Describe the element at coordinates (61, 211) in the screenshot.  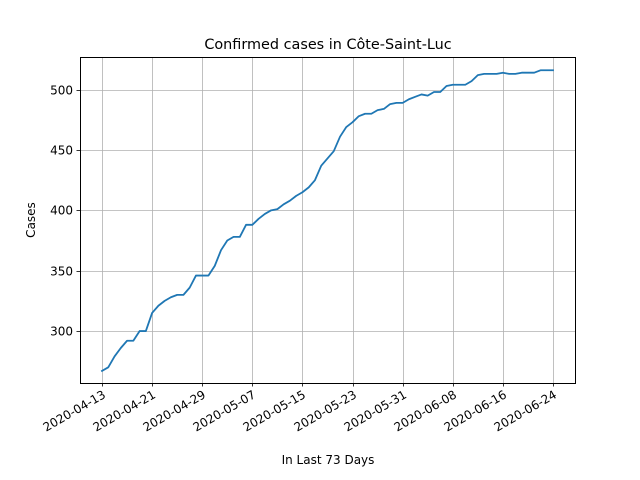
I see `y-tick-label: 400` at that location.